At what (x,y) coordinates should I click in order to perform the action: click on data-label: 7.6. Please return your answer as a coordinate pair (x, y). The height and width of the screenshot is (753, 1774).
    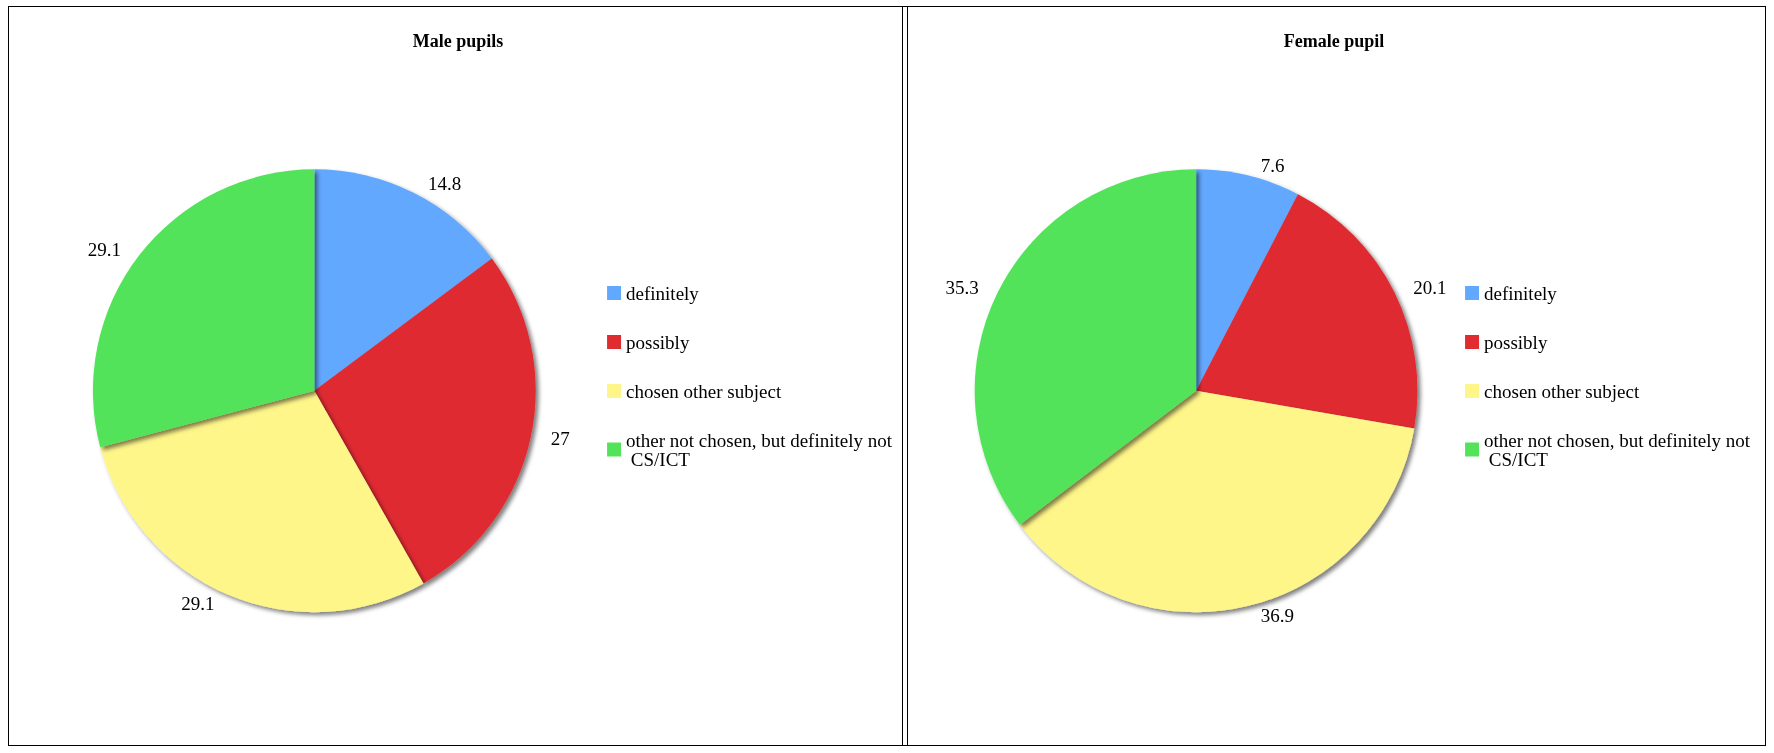
    Looking at the image, I should click on (1272, 166).